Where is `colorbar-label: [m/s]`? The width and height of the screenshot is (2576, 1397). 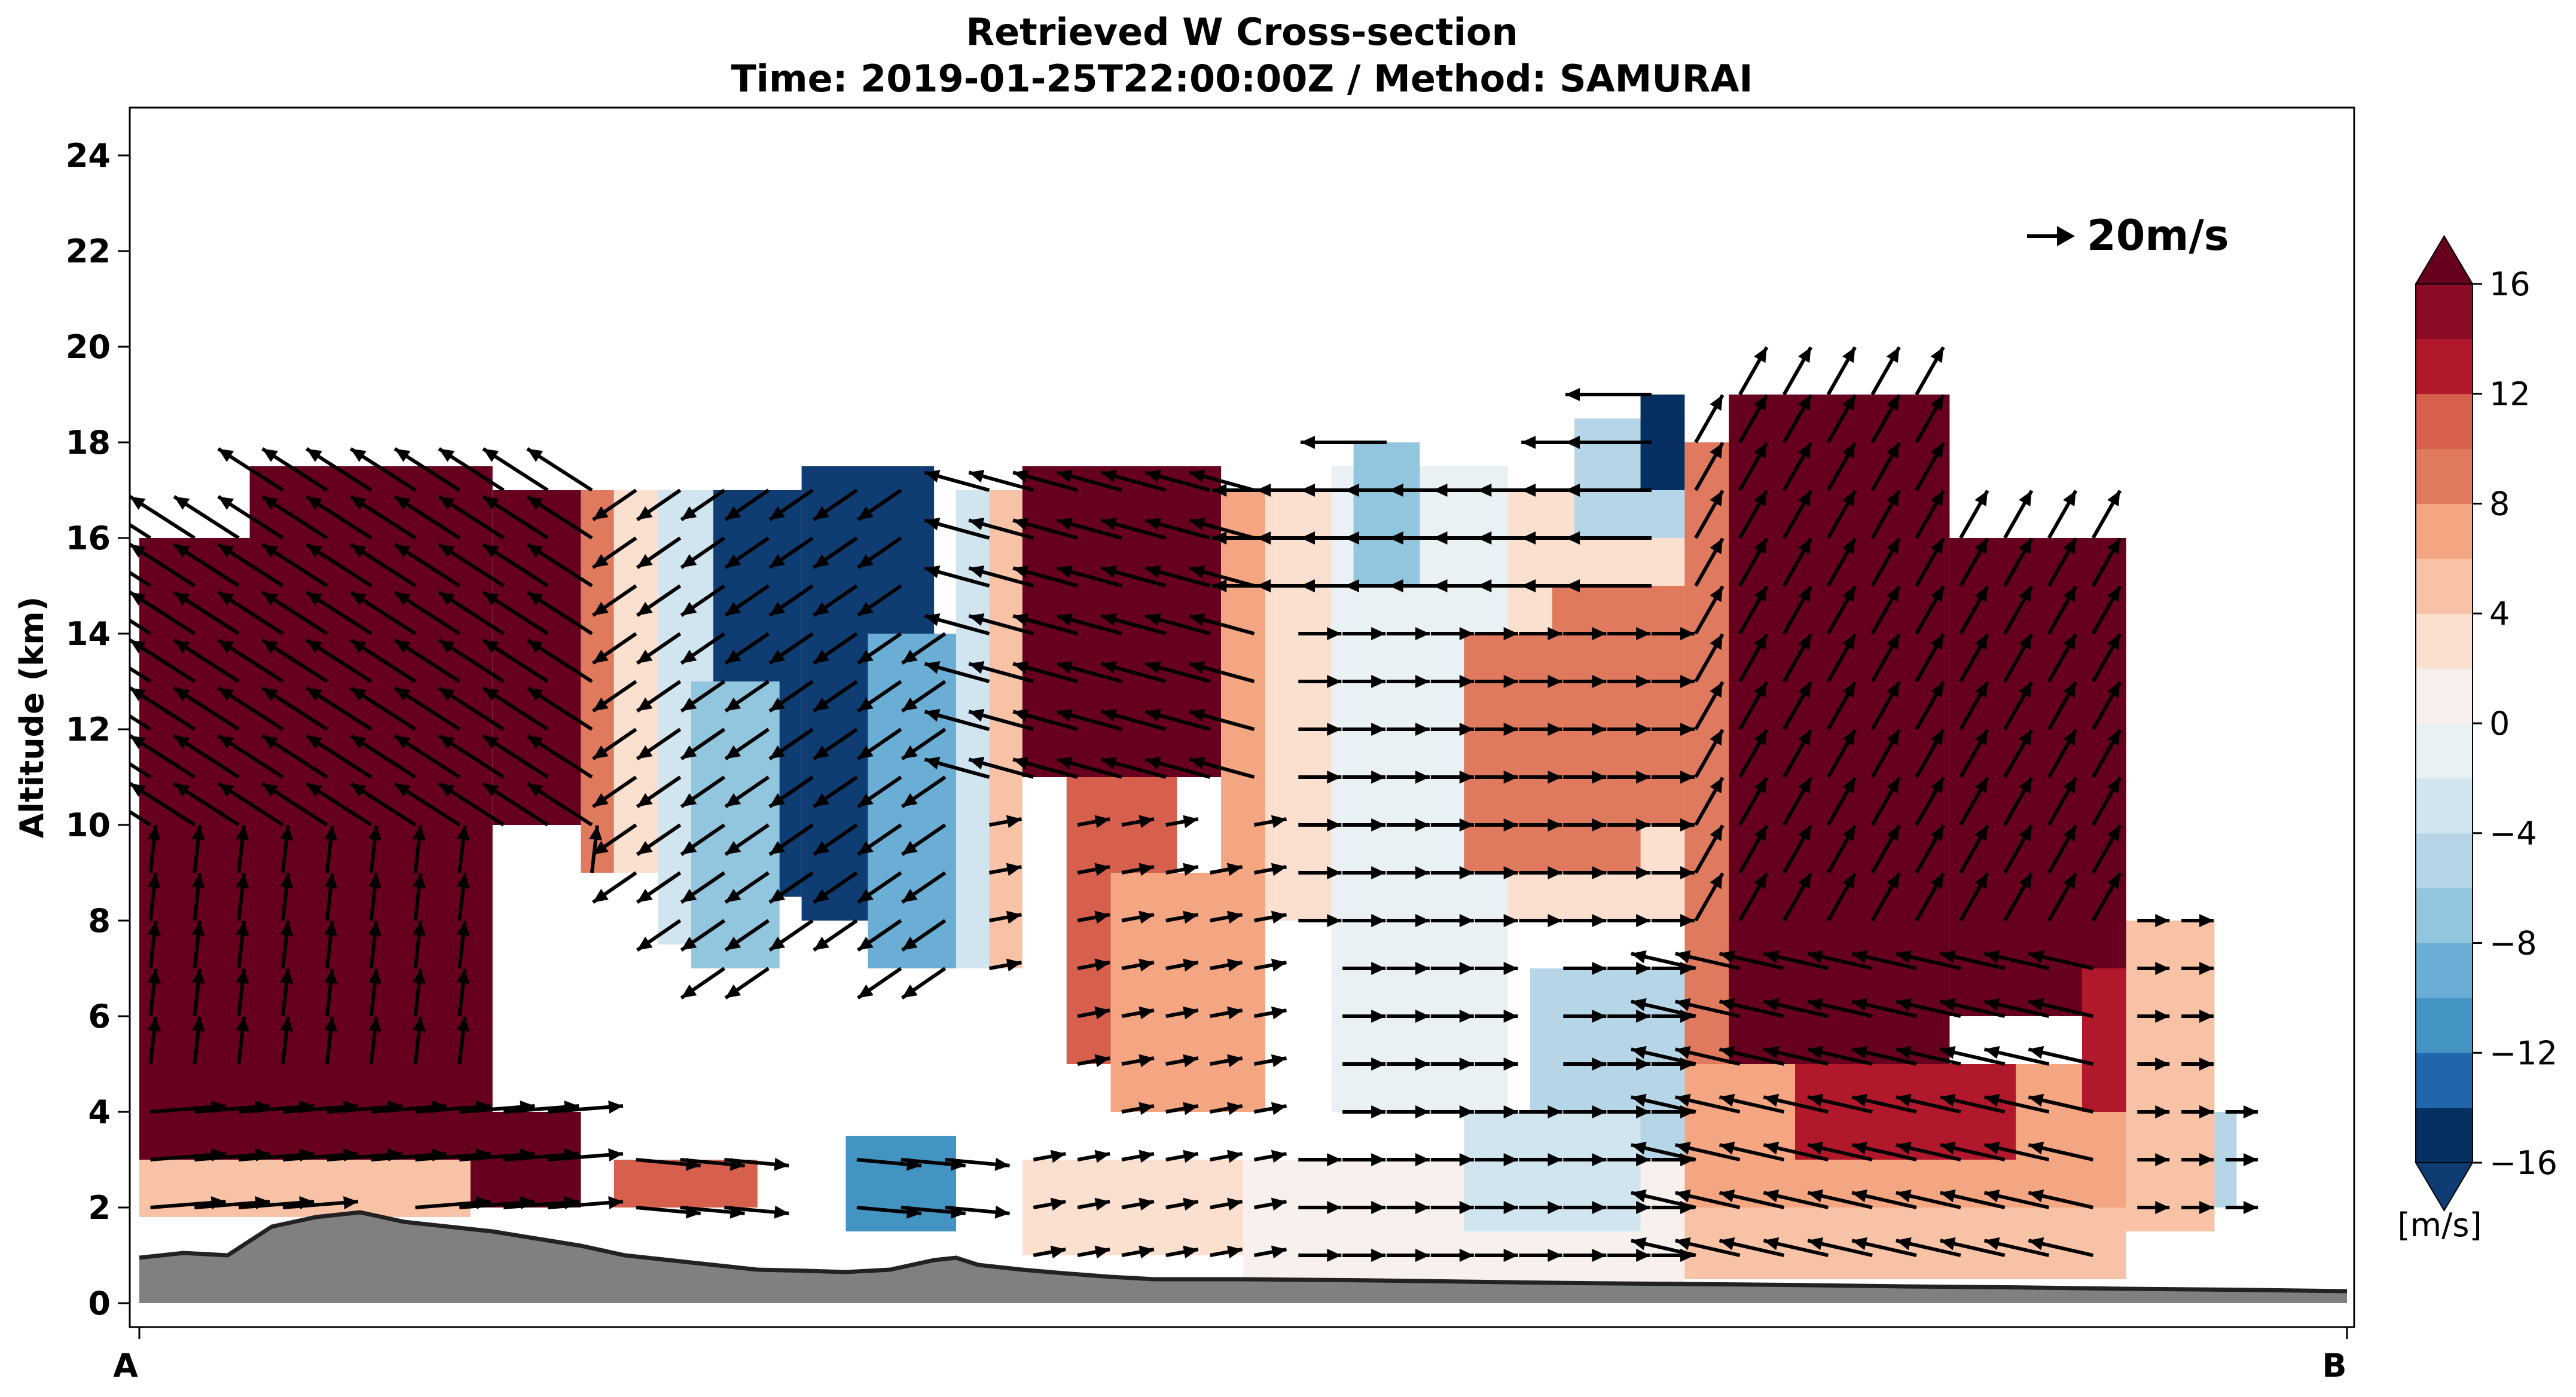
colorbar-label: [m/s] is located at coordinates (2439, 1225).